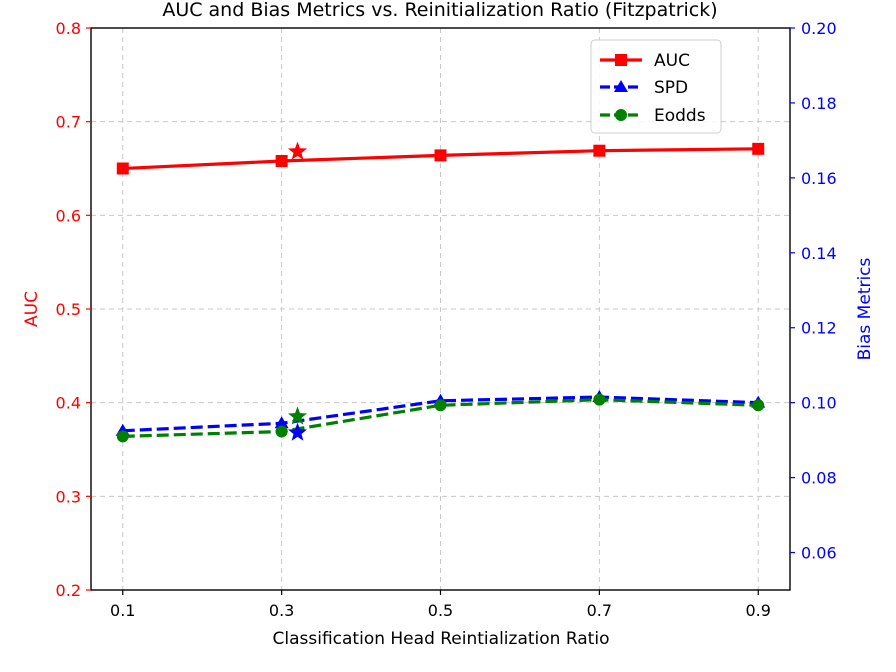 The image size is (896, 672). Describe the element at coordinates (68, 403) in the screenshot. I see `y-left-tick-label: 0.4` at that location.